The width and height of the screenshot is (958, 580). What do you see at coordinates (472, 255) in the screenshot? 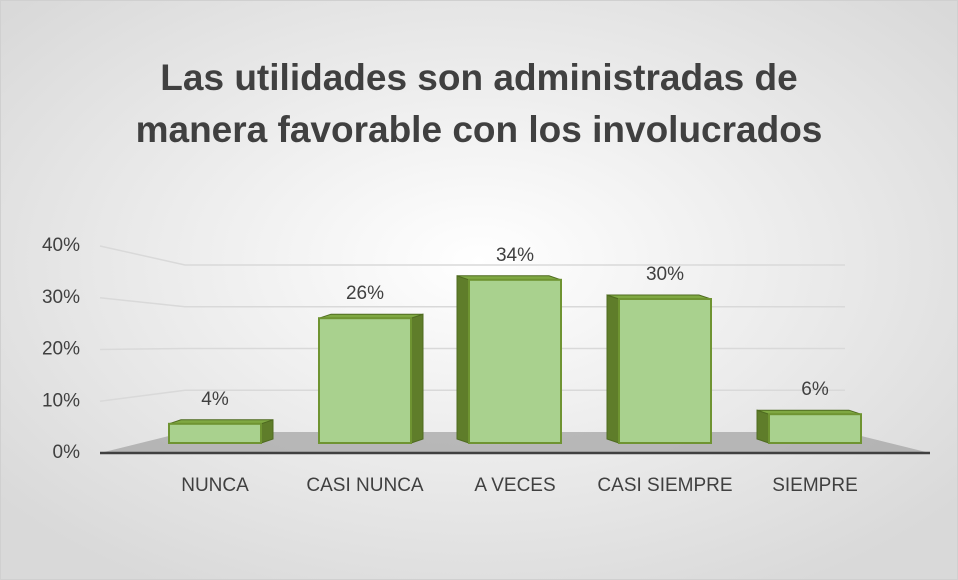
I see `grid-line` at bounding box center [472, 255].